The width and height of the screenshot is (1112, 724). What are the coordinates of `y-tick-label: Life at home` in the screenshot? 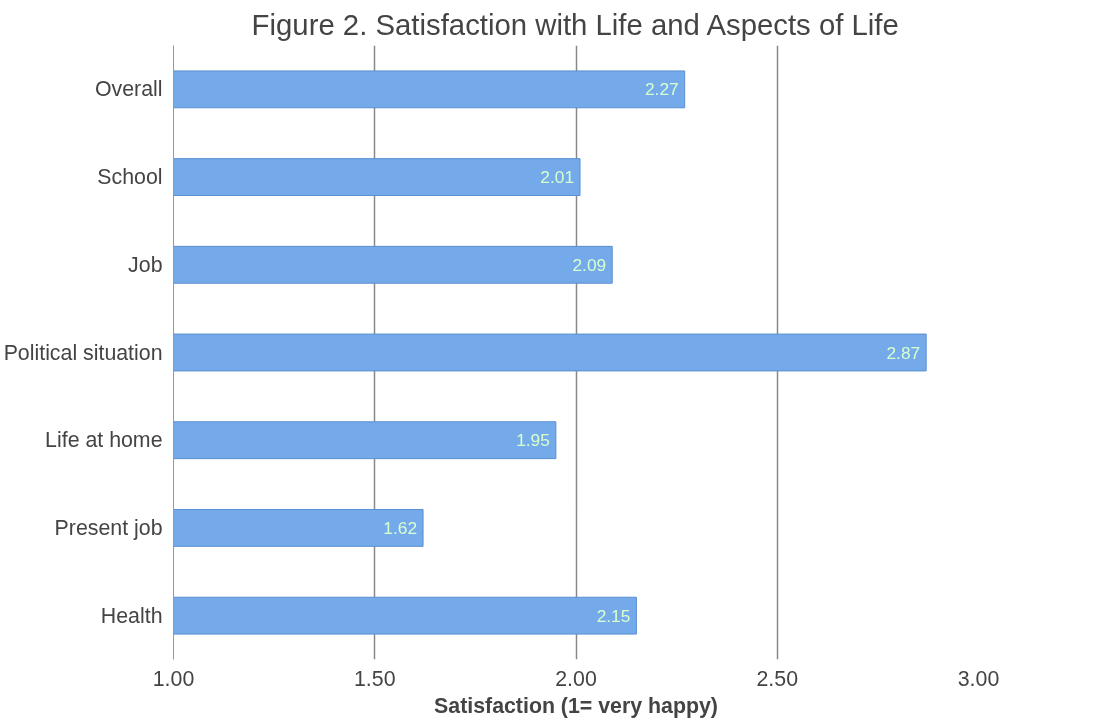 It's located at (104, 440).